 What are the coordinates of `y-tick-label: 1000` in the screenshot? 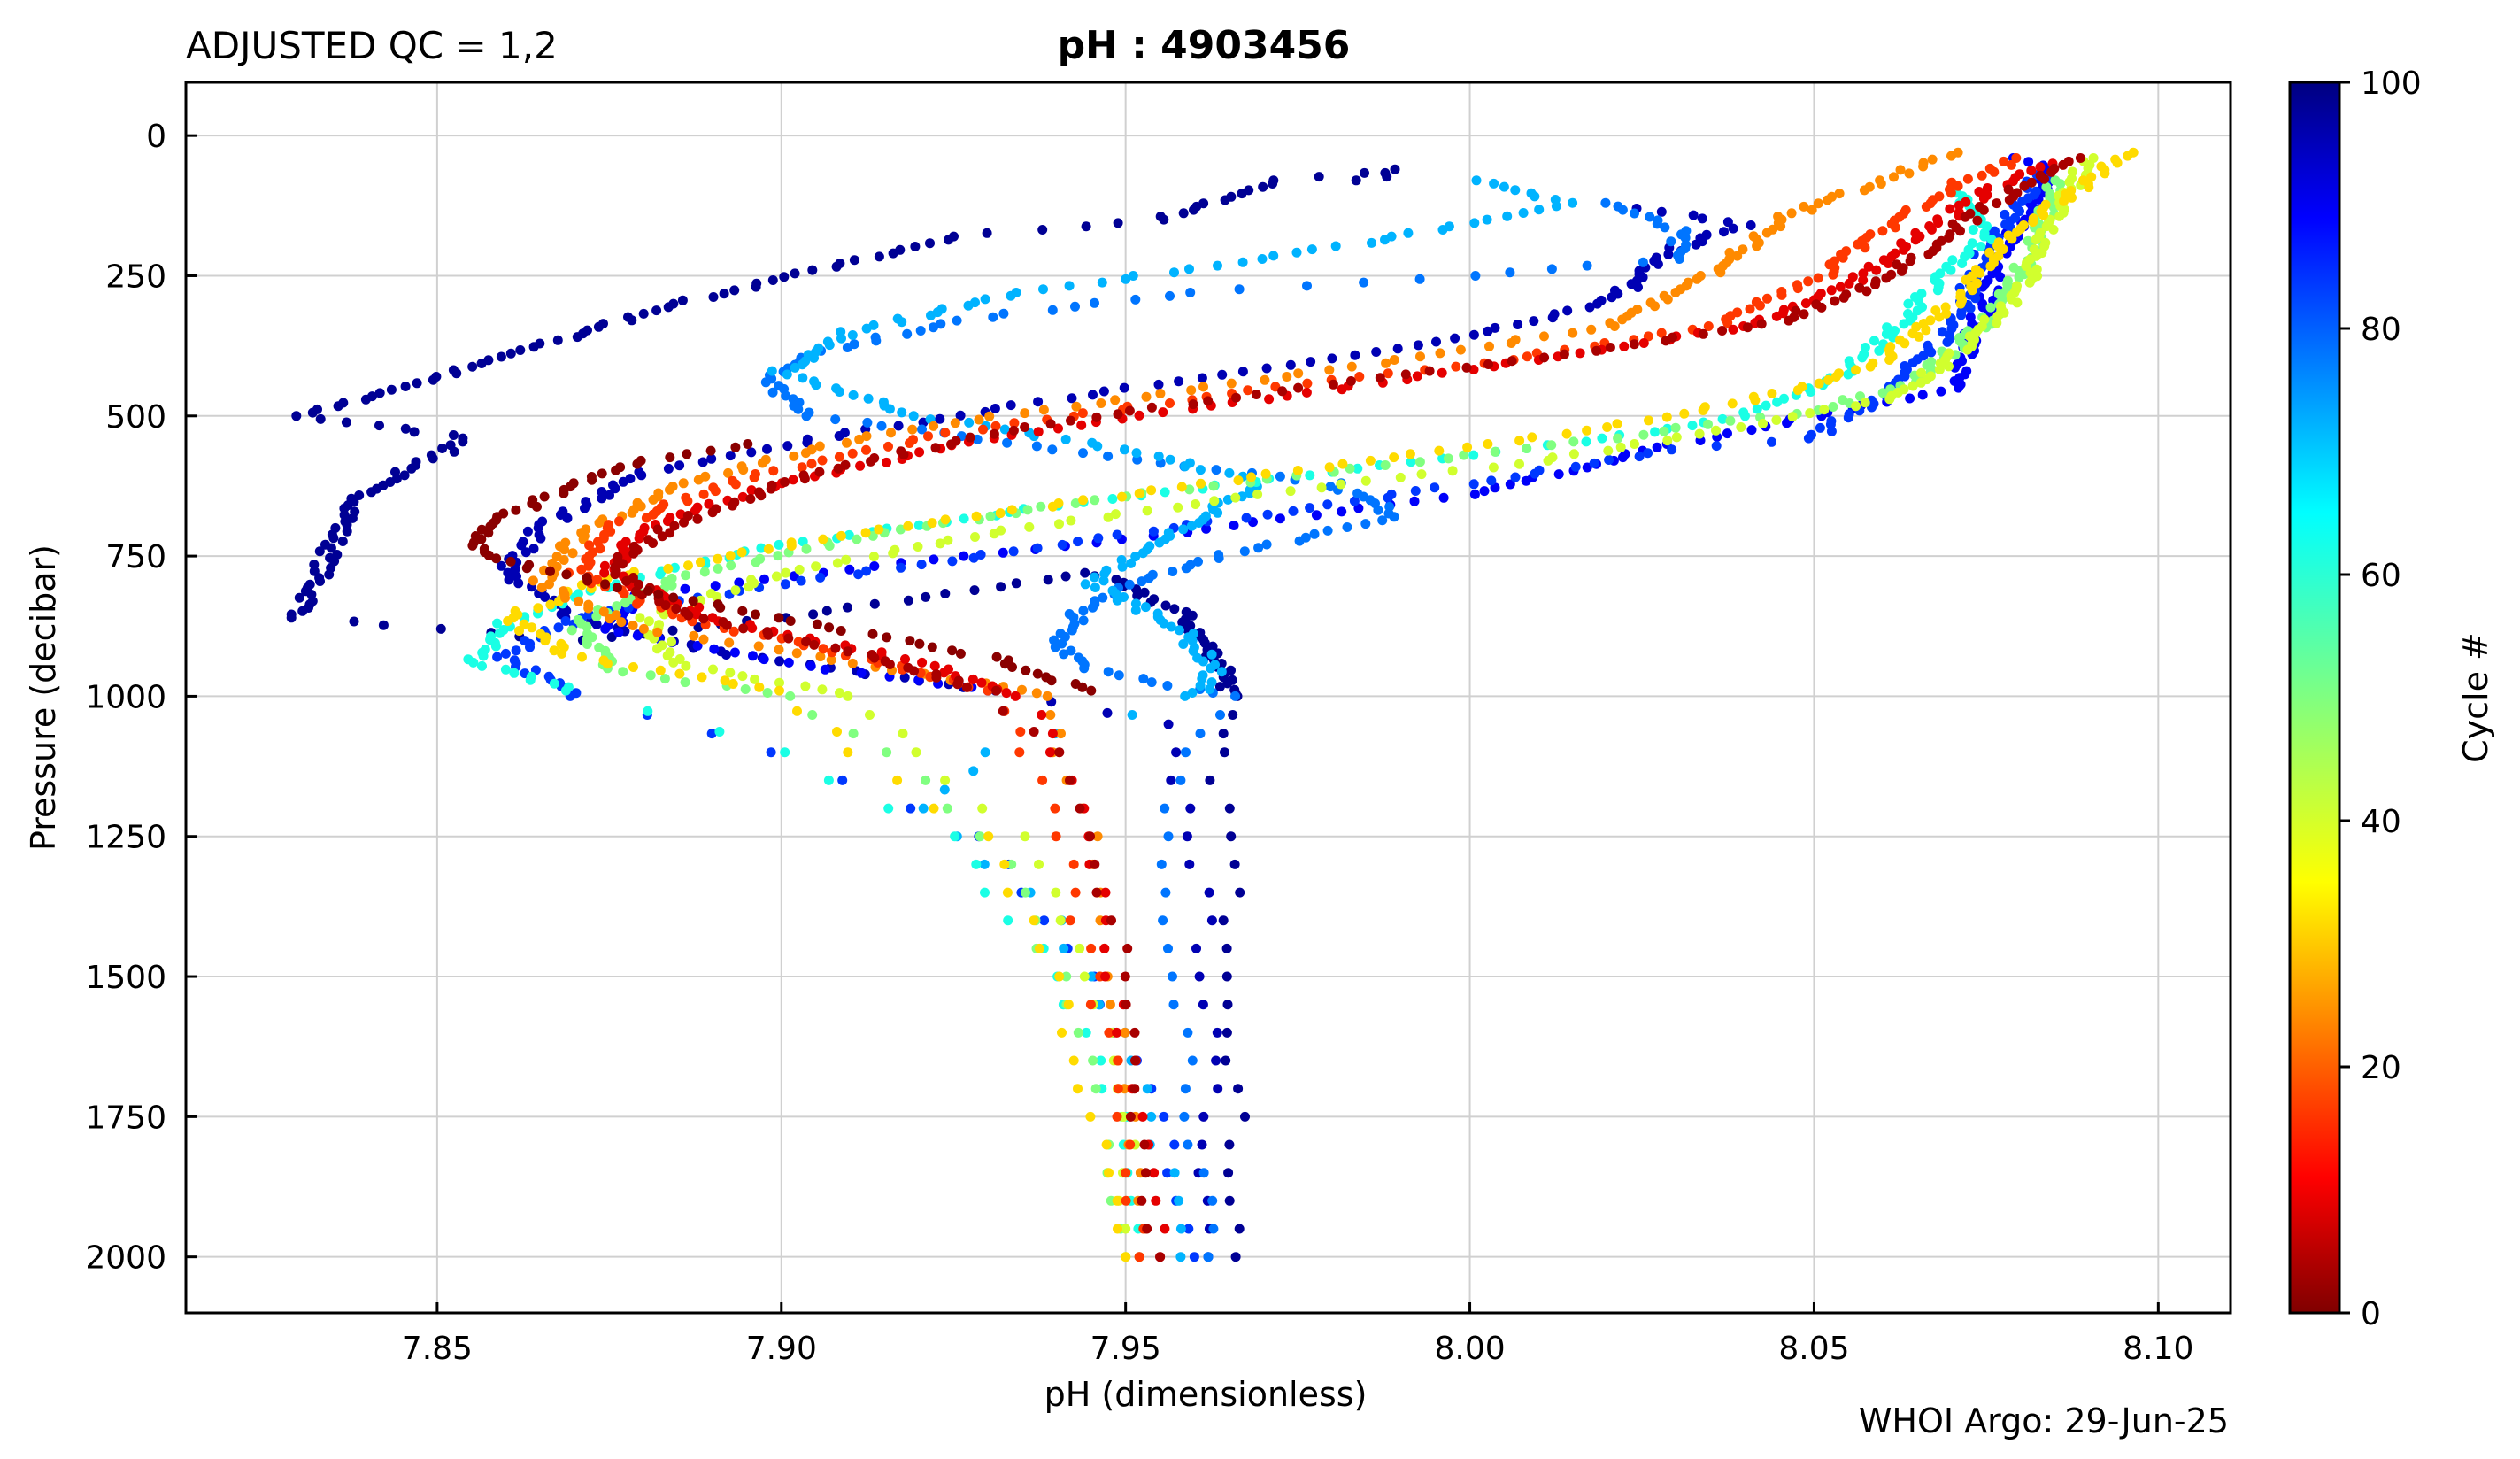 It's located at (125, 697).